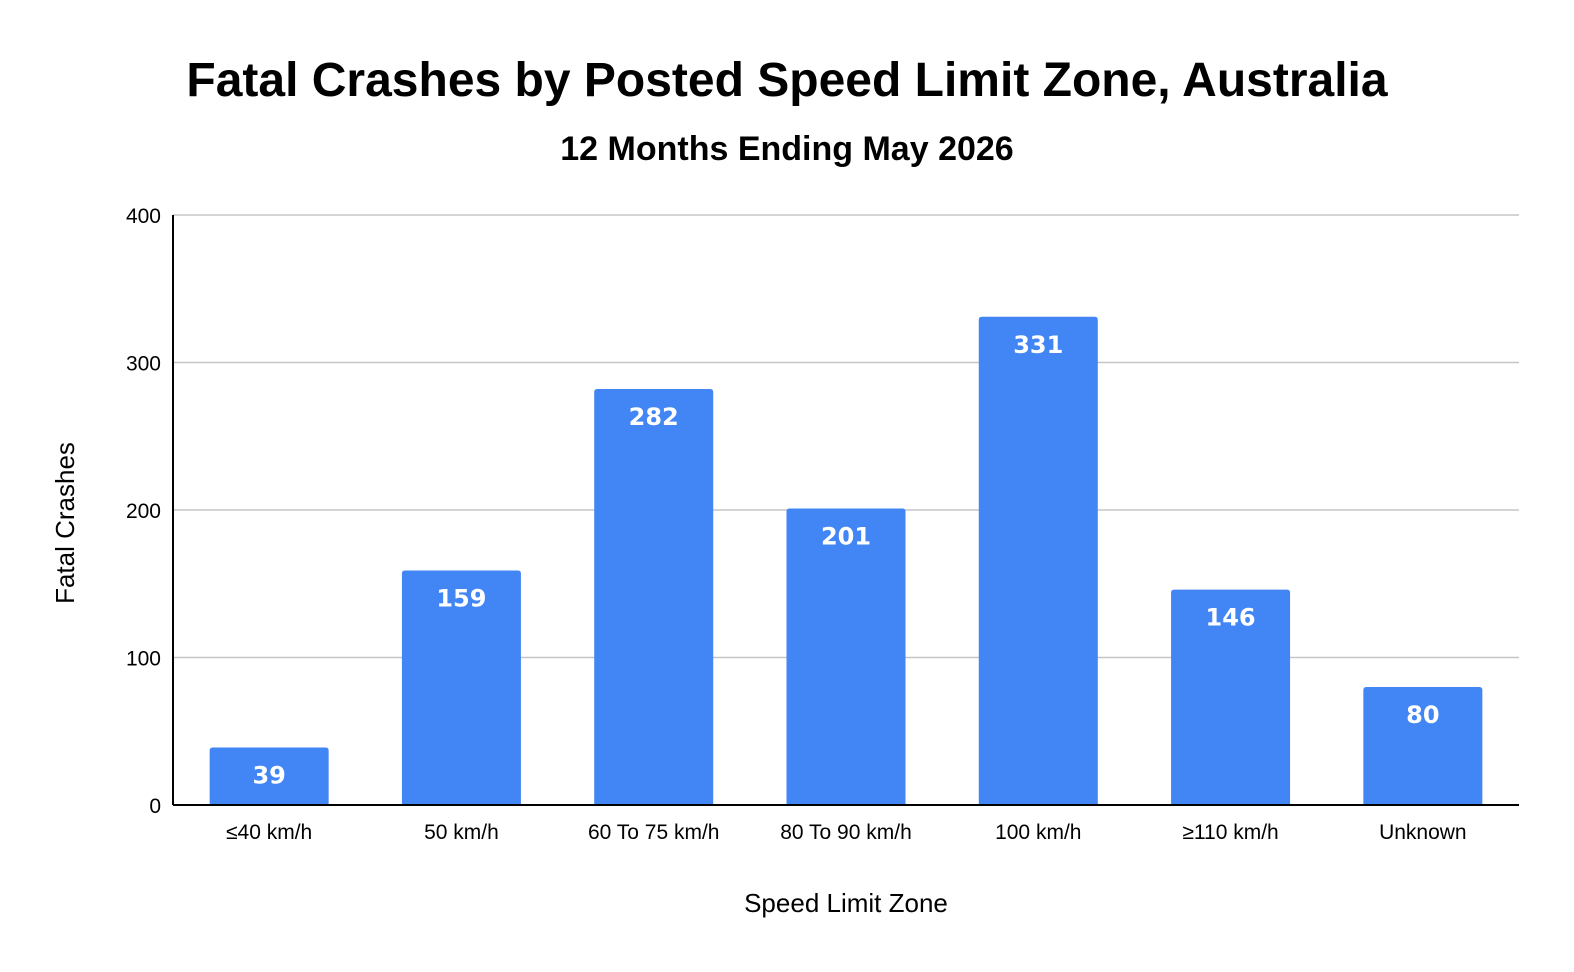  Describe the element at coordinates (65, 523) in the screenshot. I see `y-axis-title: Fatal Crashes` at that location.